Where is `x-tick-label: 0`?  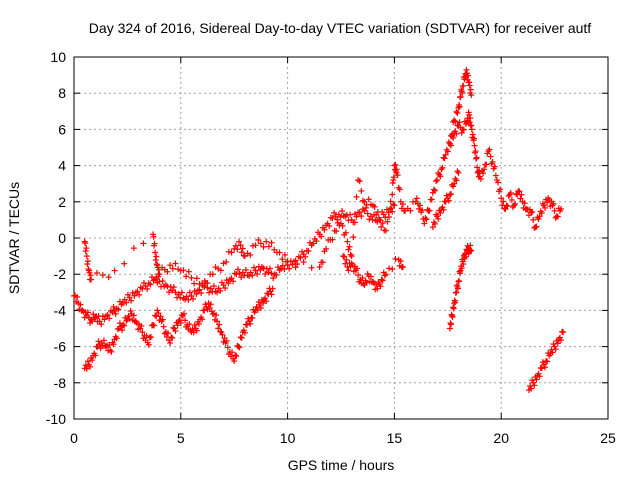
x-tick-label: 0 is located at coordinates (74, 438).